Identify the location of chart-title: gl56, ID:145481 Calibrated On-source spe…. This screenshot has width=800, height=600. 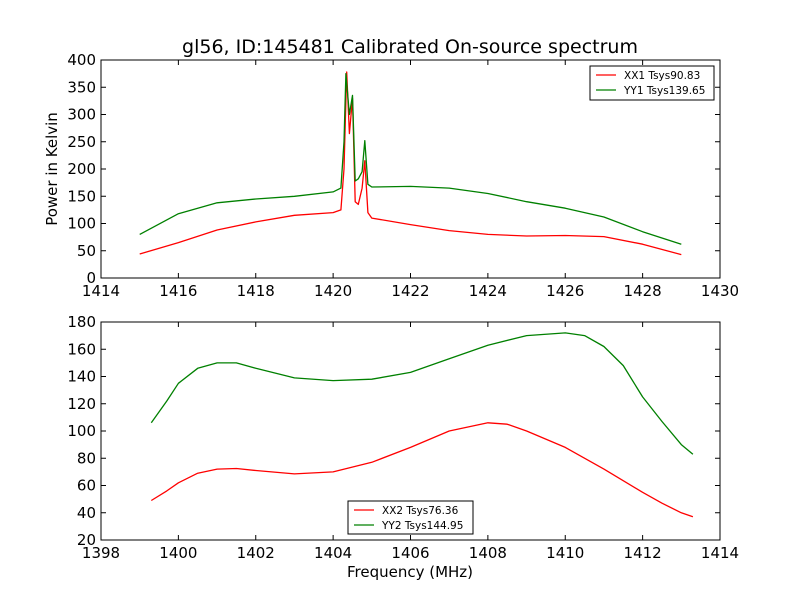
(410, 47).